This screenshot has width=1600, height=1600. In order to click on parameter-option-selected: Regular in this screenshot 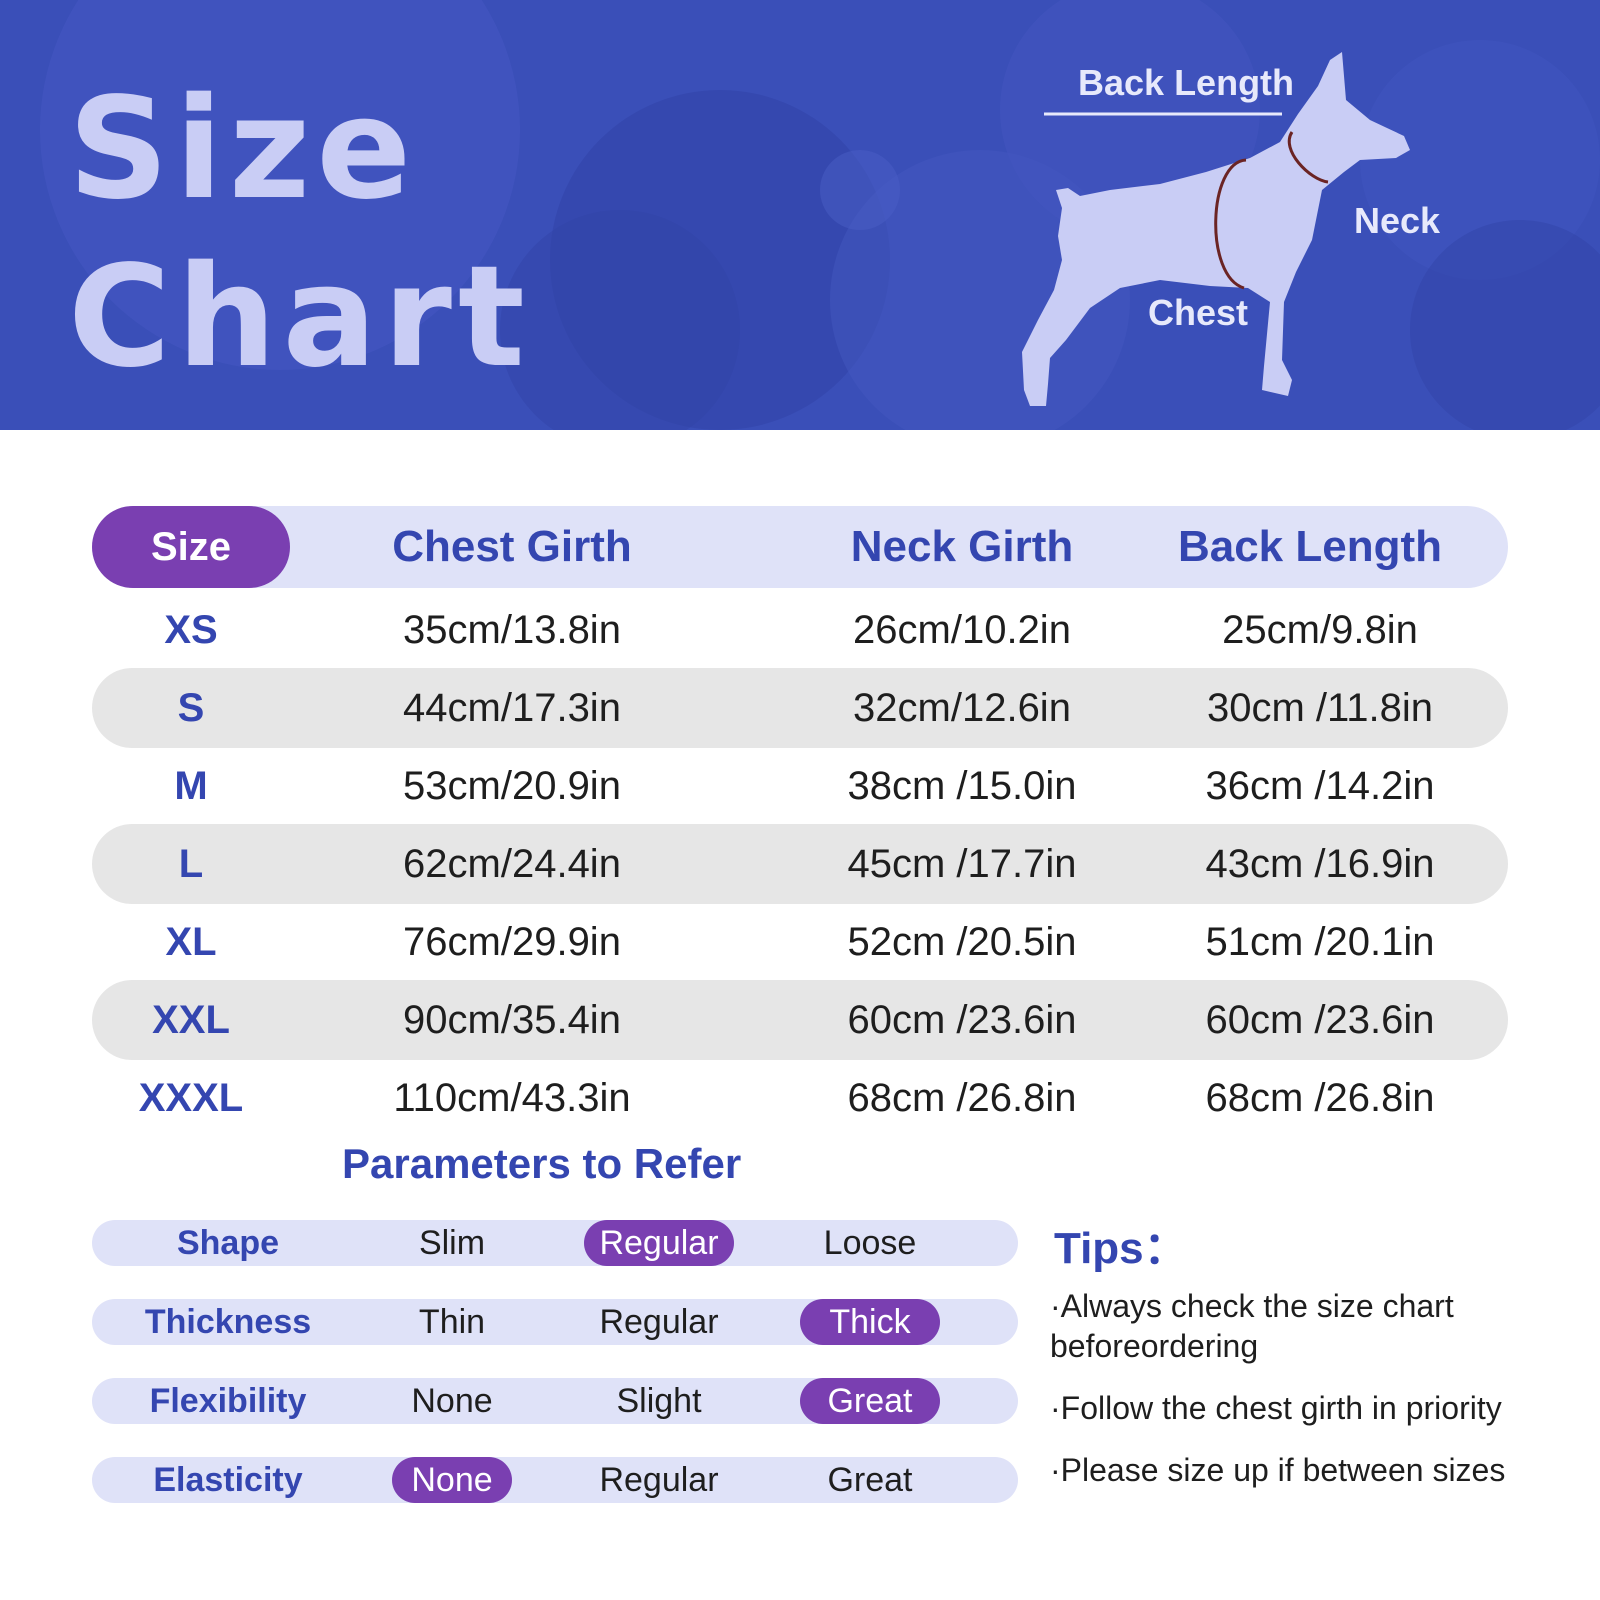, I will do `click(659, 1243)`.